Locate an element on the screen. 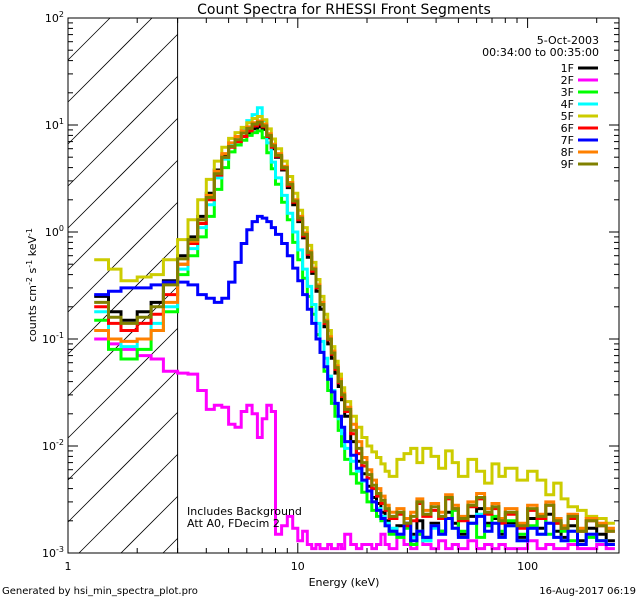 This screenshot has height=600, width=640. y-tick-label: 10⁻¹ is located at coordinates (53, 338).